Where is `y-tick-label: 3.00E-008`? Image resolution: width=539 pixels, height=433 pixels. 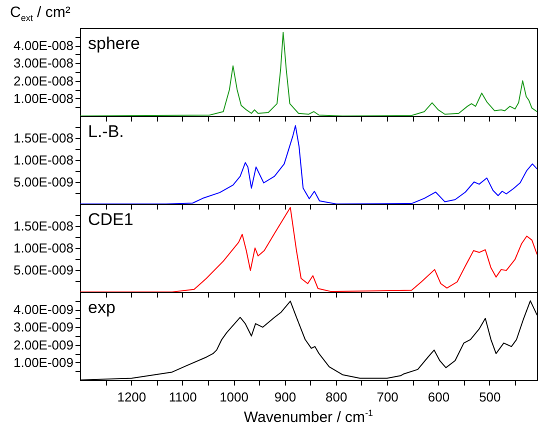 y-tick-label: 3.00E-008 is located at coordinates (44, 63).